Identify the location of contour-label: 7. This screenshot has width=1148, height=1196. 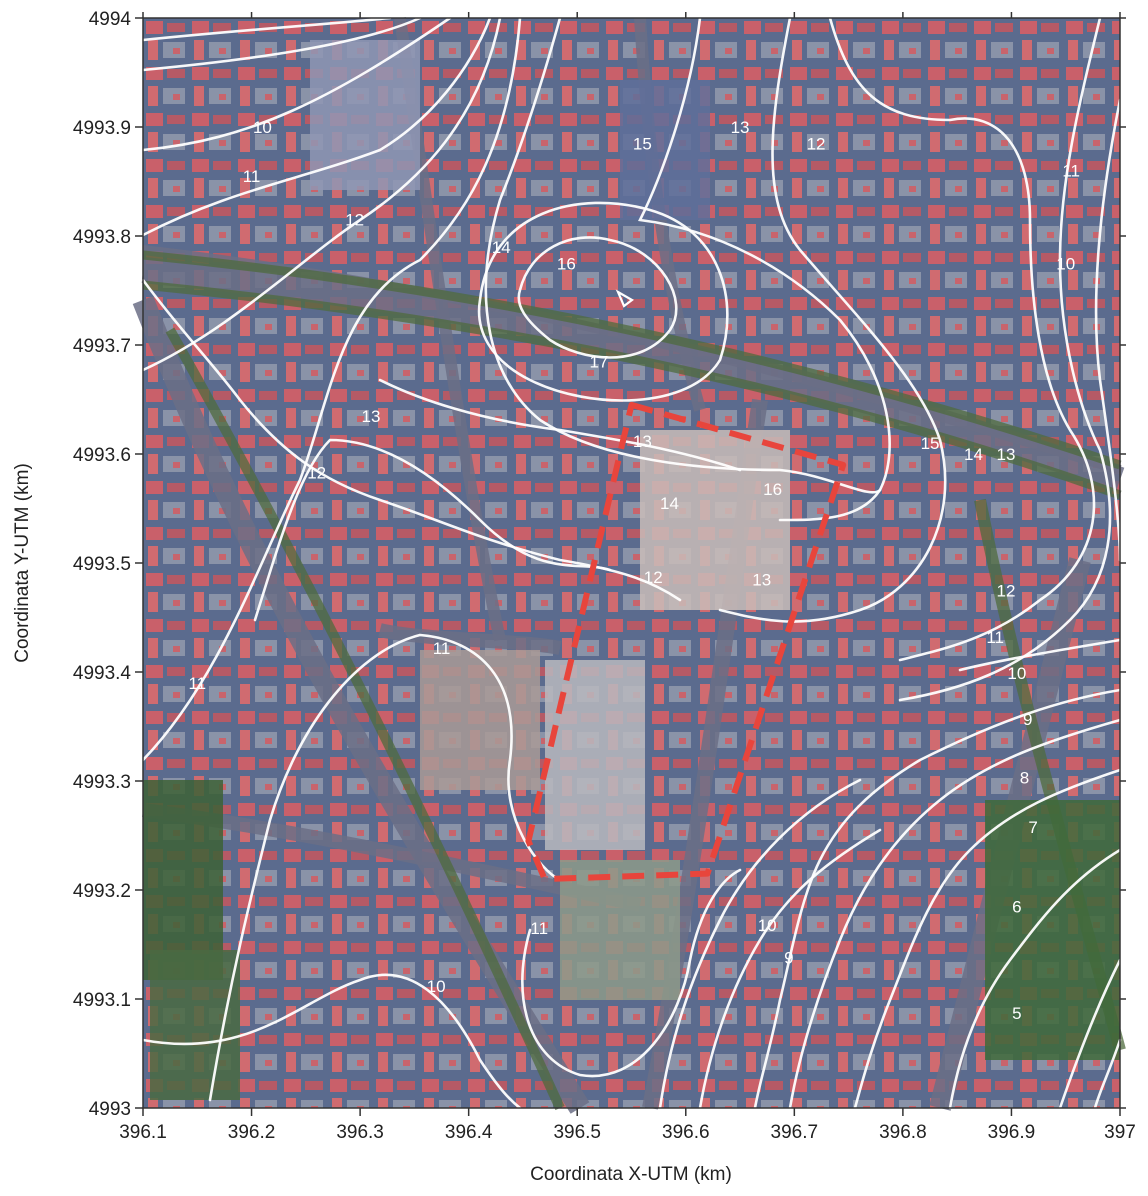
(1032, 827).